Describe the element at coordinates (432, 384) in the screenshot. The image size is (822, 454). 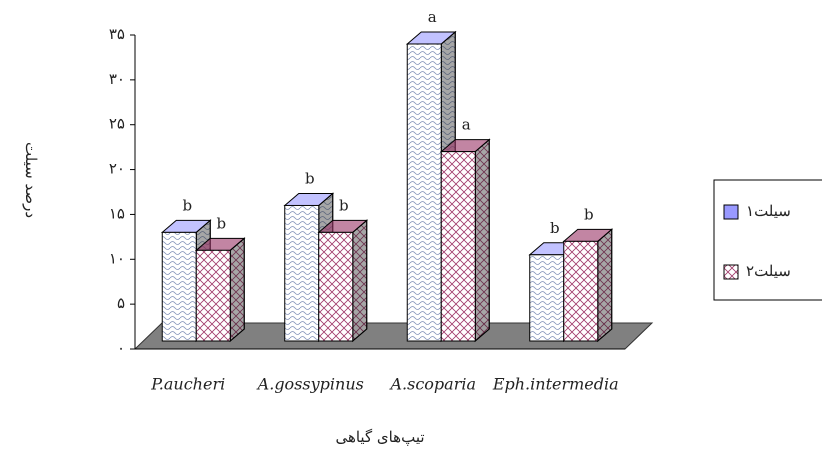
I see `x-tick-label: A.scoparia` at that location.